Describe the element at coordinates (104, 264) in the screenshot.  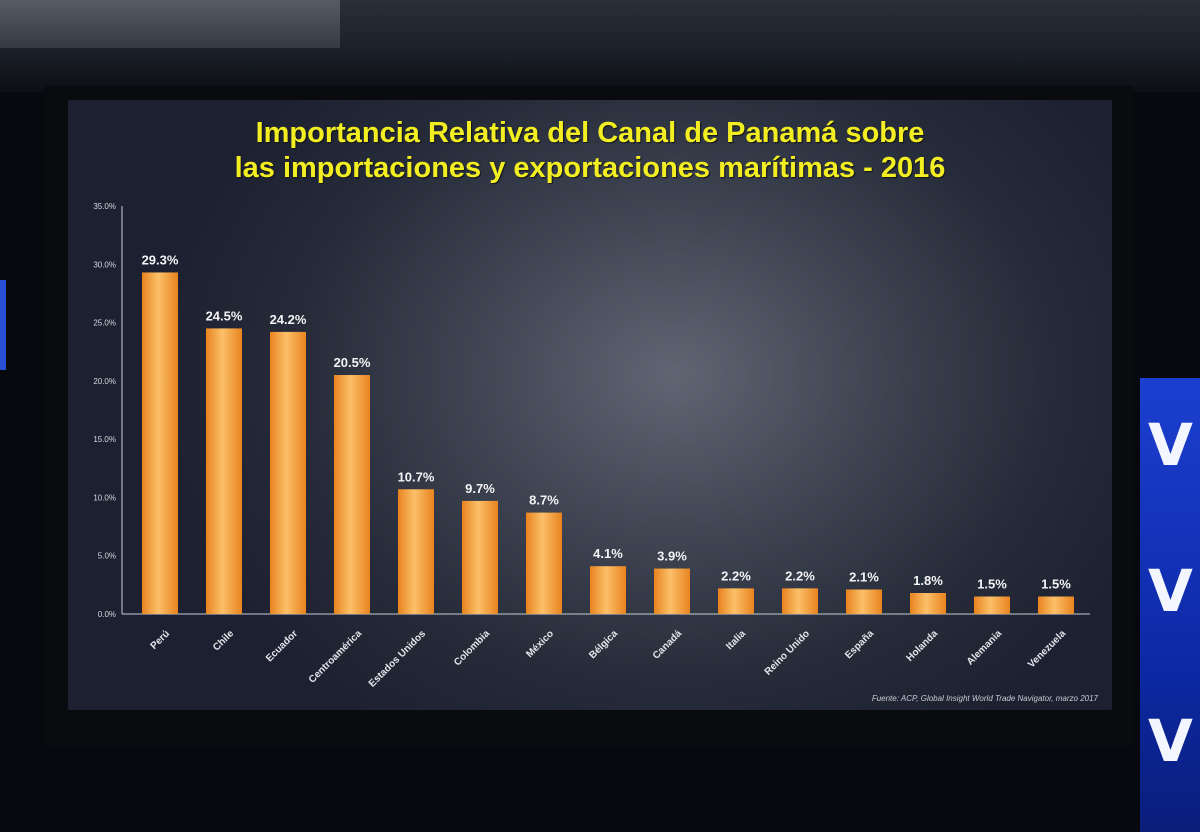
I see `y-tick-label: 30.0%` at that location.